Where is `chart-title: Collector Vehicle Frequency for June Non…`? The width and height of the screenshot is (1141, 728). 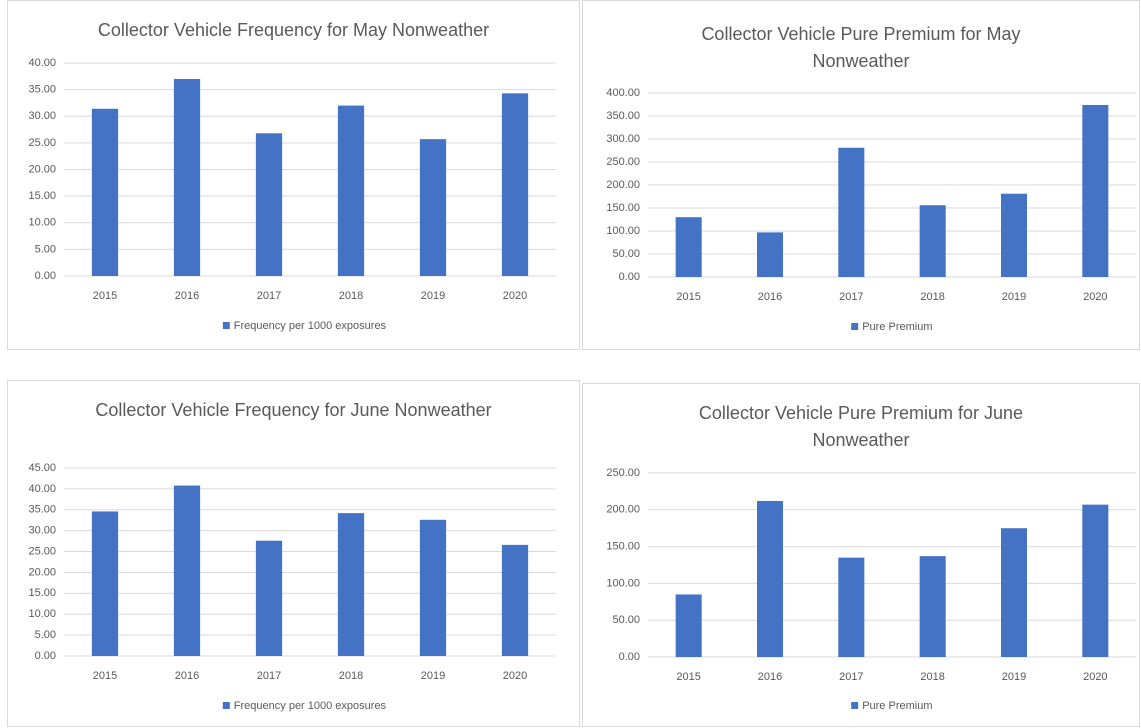 chart-title: Collector Vehicle Frequency for June Non… is located at coordinates (293, 410).